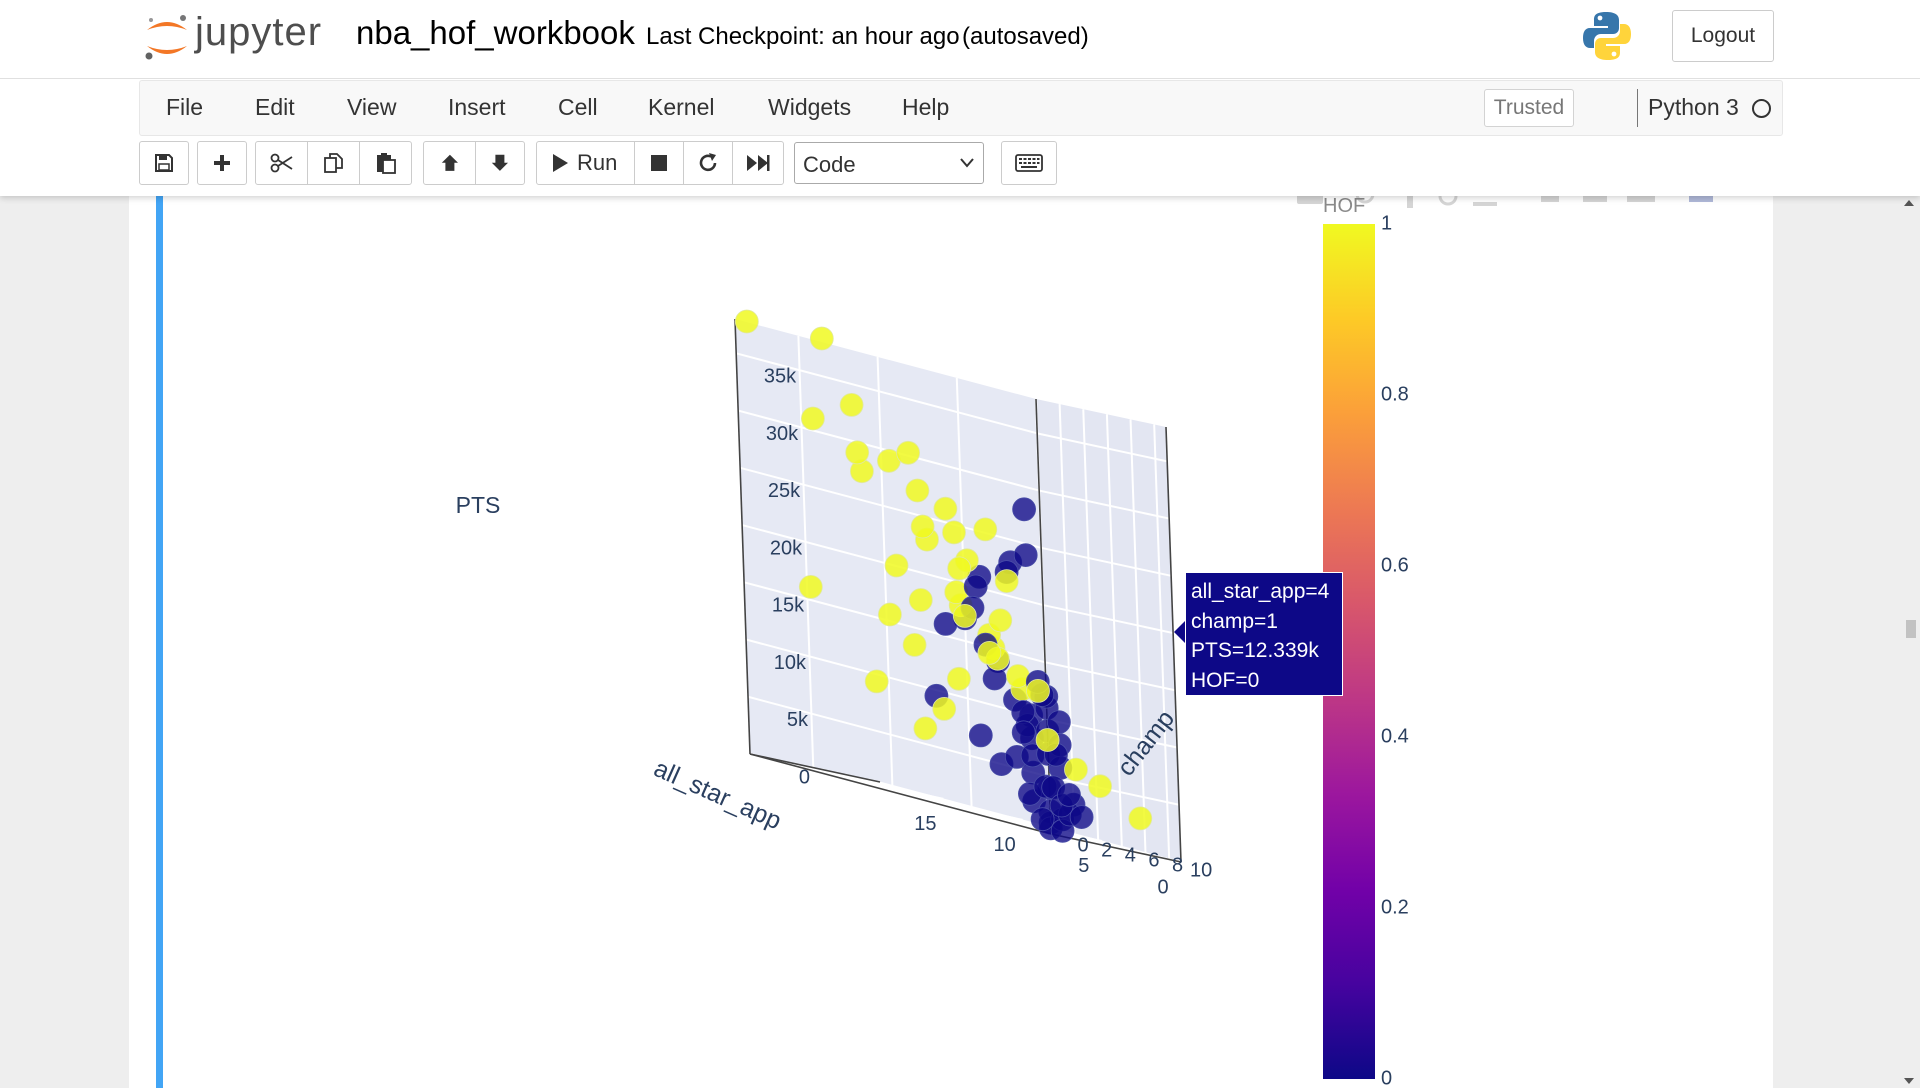 The image size is (1920, 1088). What do you see at coordinates (681, 107) in the screenshot?
I see `menu-kernel: Kernel` at bounding box center [681, 107].